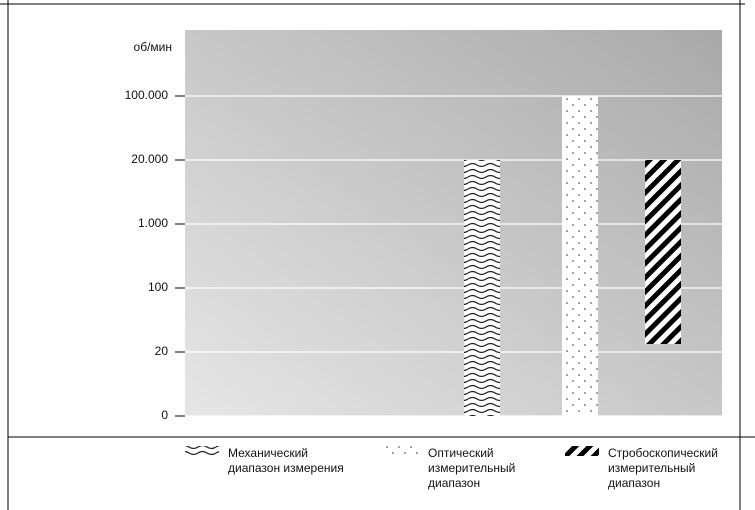  What do you see at coordinates (147, 95) in the screenshot?
I see `y-tick-label: 100.000` at bounding box center [147, 95].